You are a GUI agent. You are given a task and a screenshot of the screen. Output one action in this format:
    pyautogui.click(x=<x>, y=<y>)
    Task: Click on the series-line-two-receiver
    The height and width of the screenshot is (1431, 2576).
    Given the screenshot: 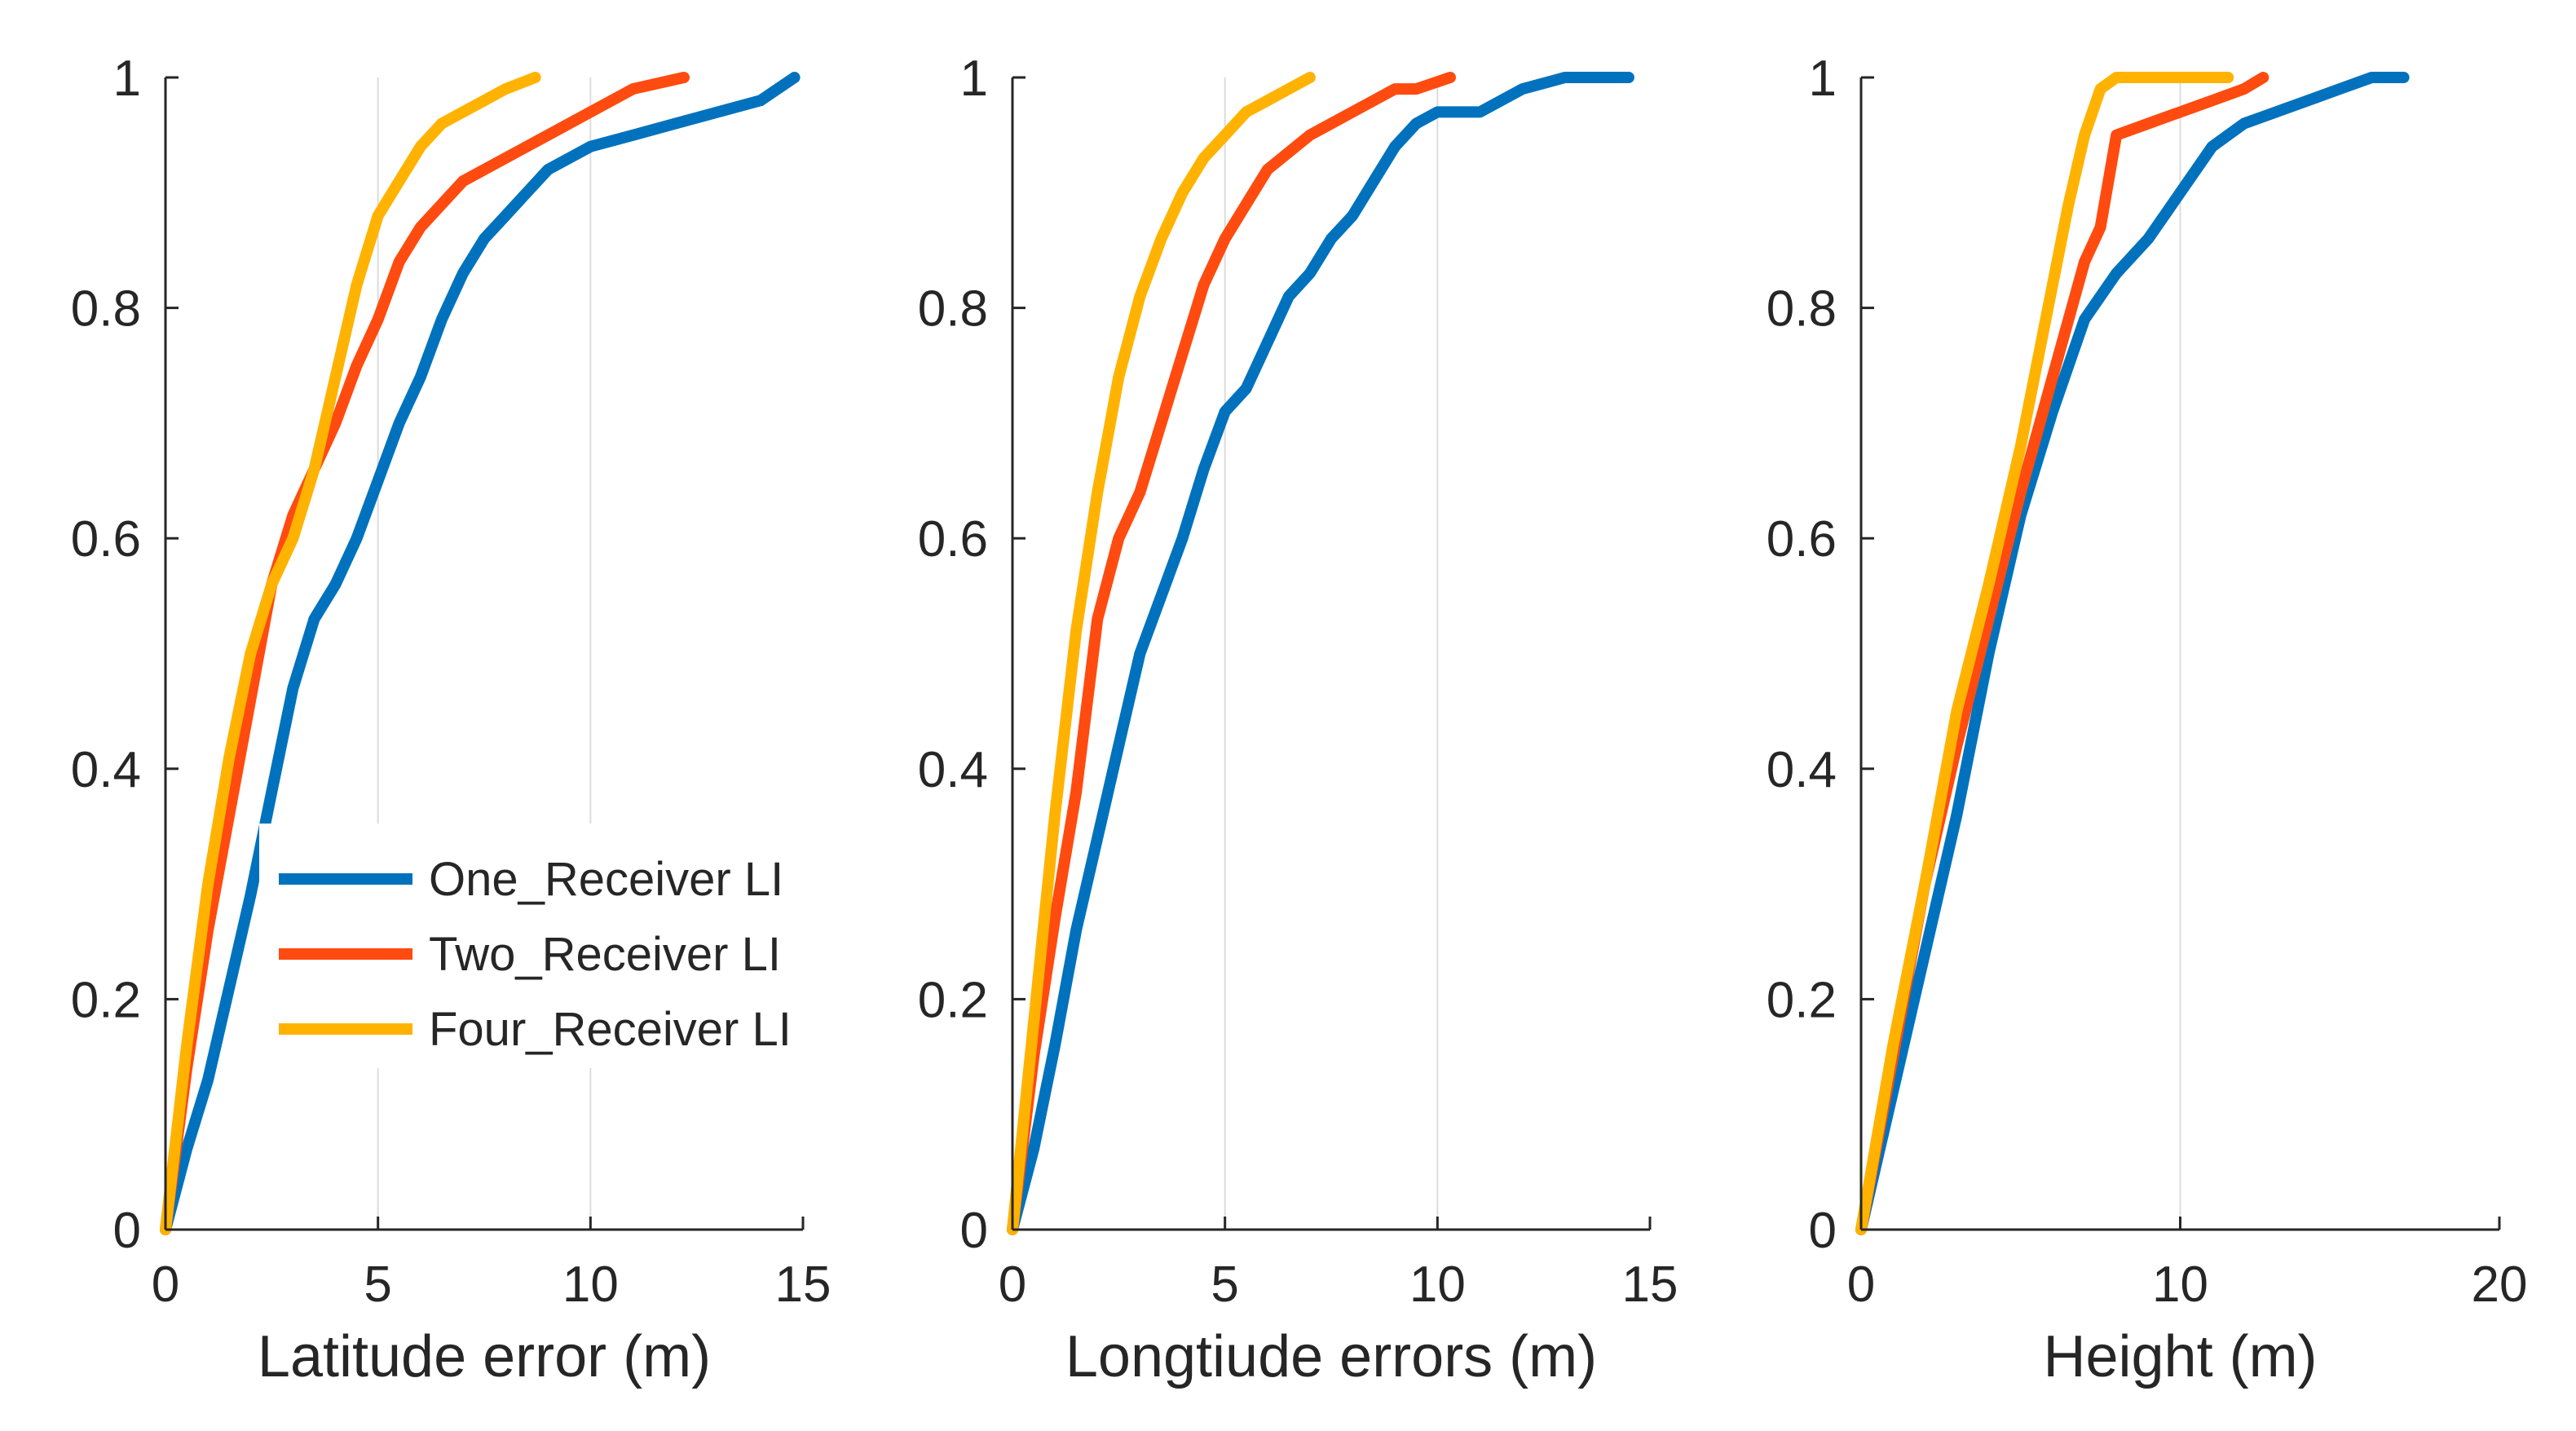 What is the action you would take?
    pyautogui.click(x=1231, y=653)
    